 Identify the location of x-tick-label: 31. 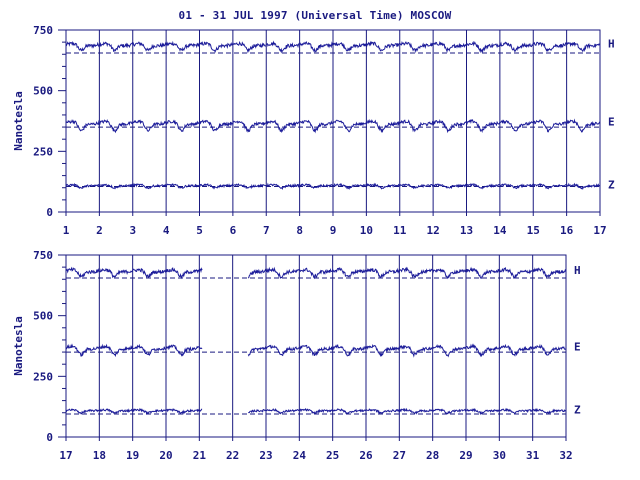
(533, 455).